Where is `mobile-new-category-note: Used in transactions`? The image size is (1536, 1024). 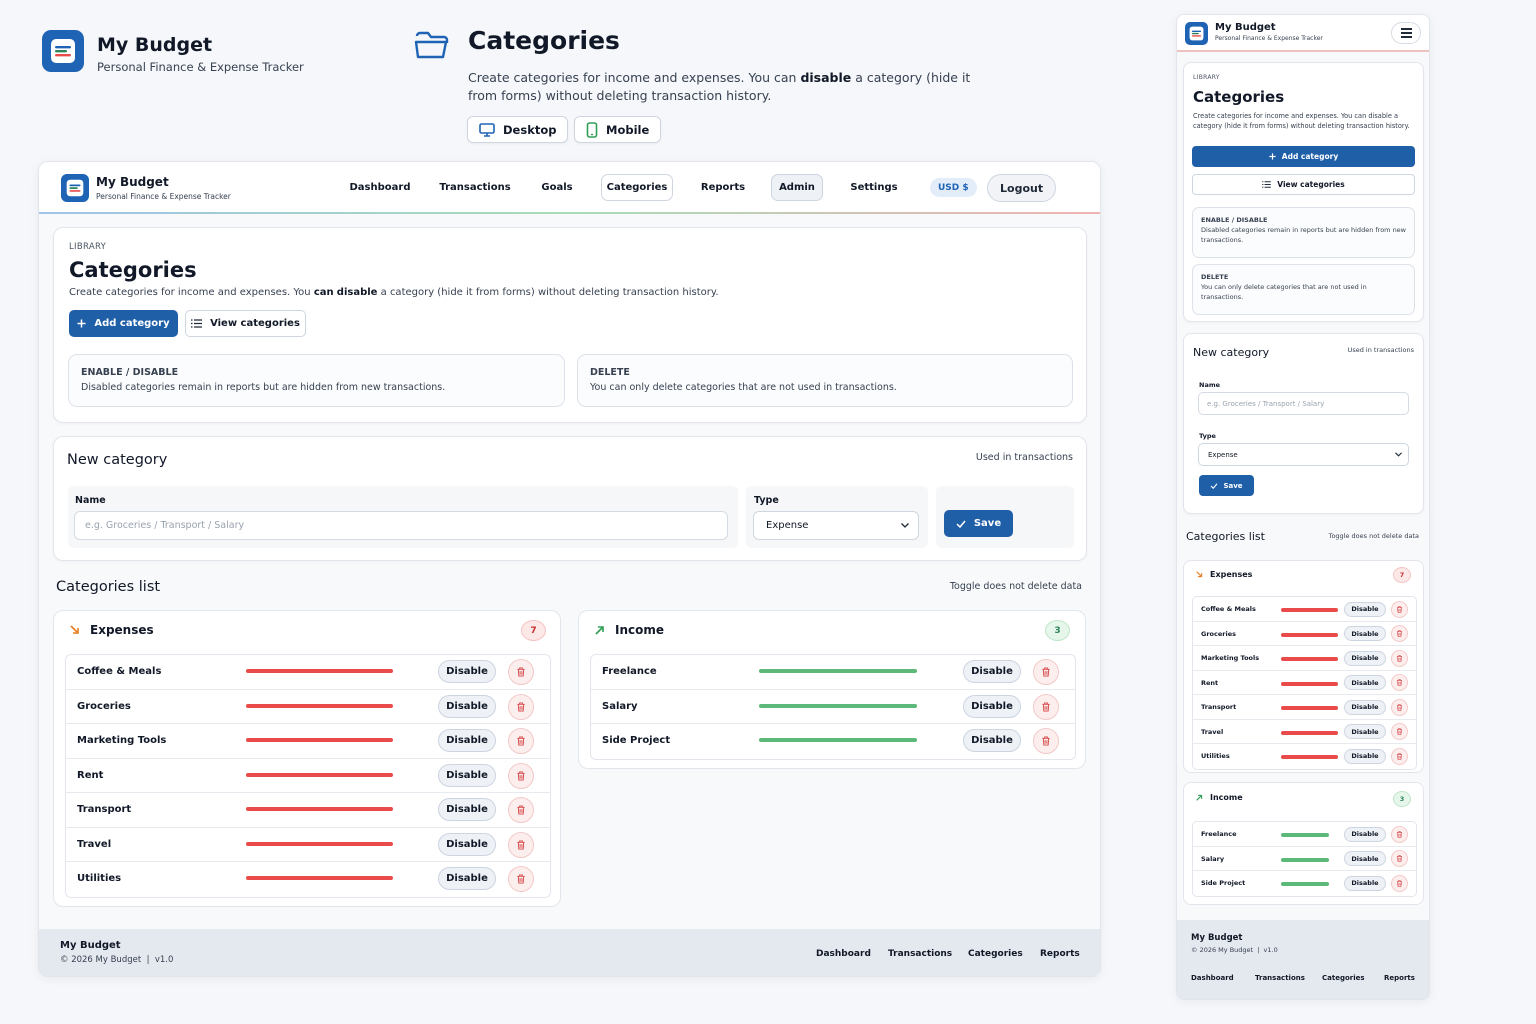
mobile-new-category-note: Used in transactions is located at coordinates (1380, 350).